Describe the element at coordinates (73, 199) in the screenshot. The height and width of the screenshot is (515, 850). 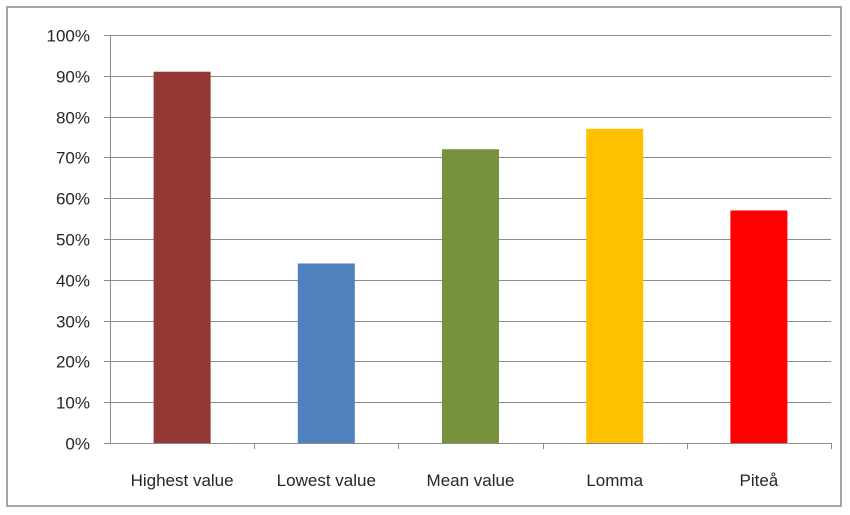
I see `y-tick-label: 60%` at that location.